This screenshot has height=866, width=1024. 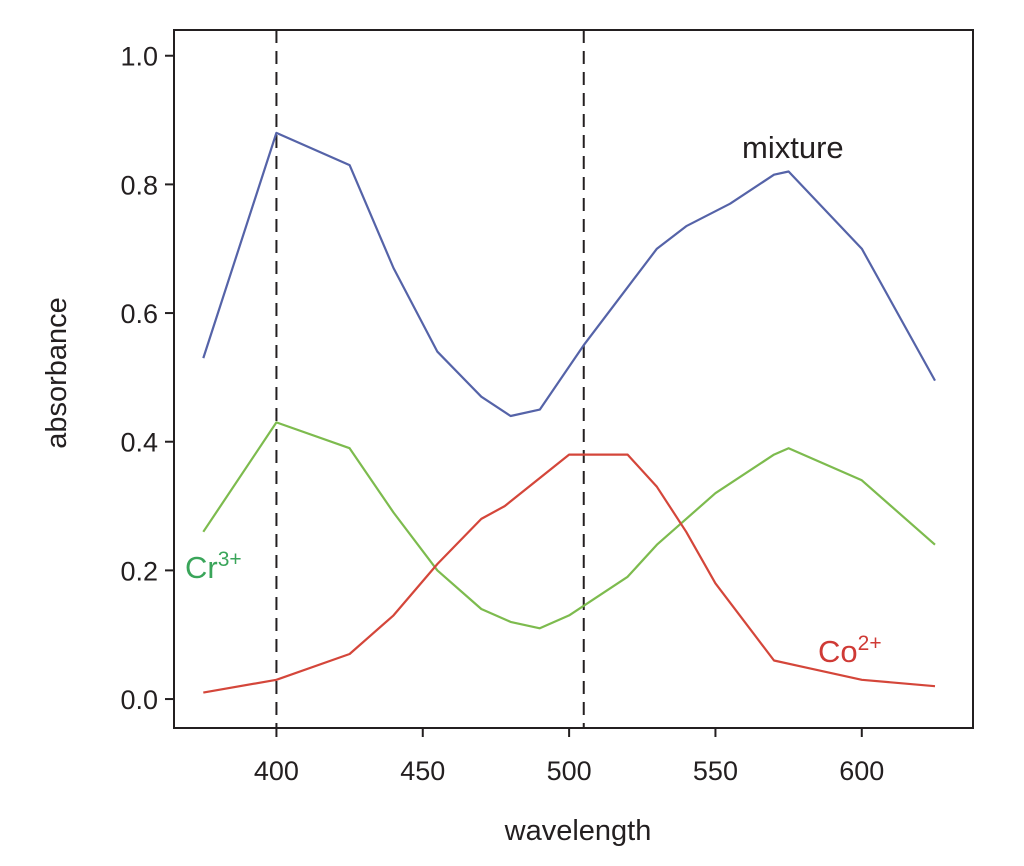 What do you see at coordinates (139, 185) in the screenshot?
I see `y-tick-label: 0.8` at bounding box center [139, 185].